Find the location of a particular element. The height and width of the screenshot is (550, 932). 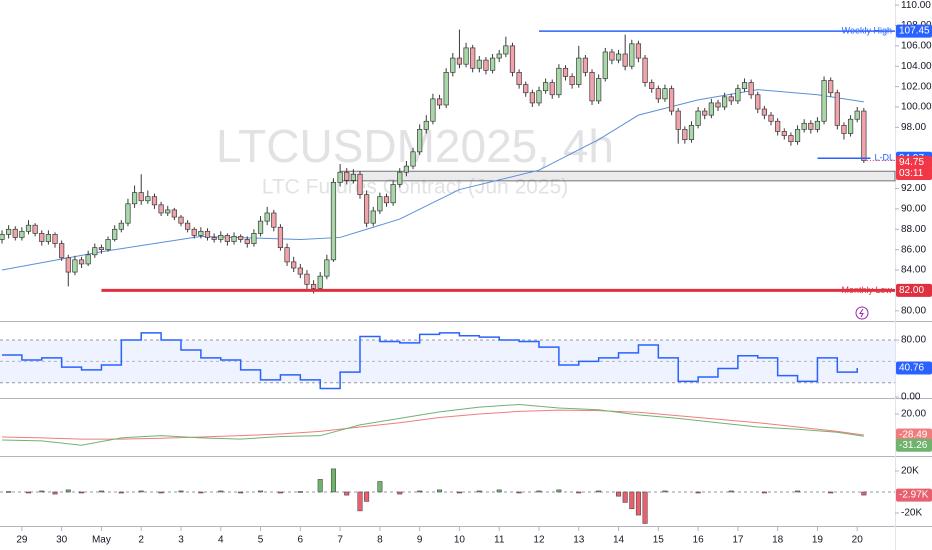

x-tick-label: 13 is located at coordinates (579, 540).